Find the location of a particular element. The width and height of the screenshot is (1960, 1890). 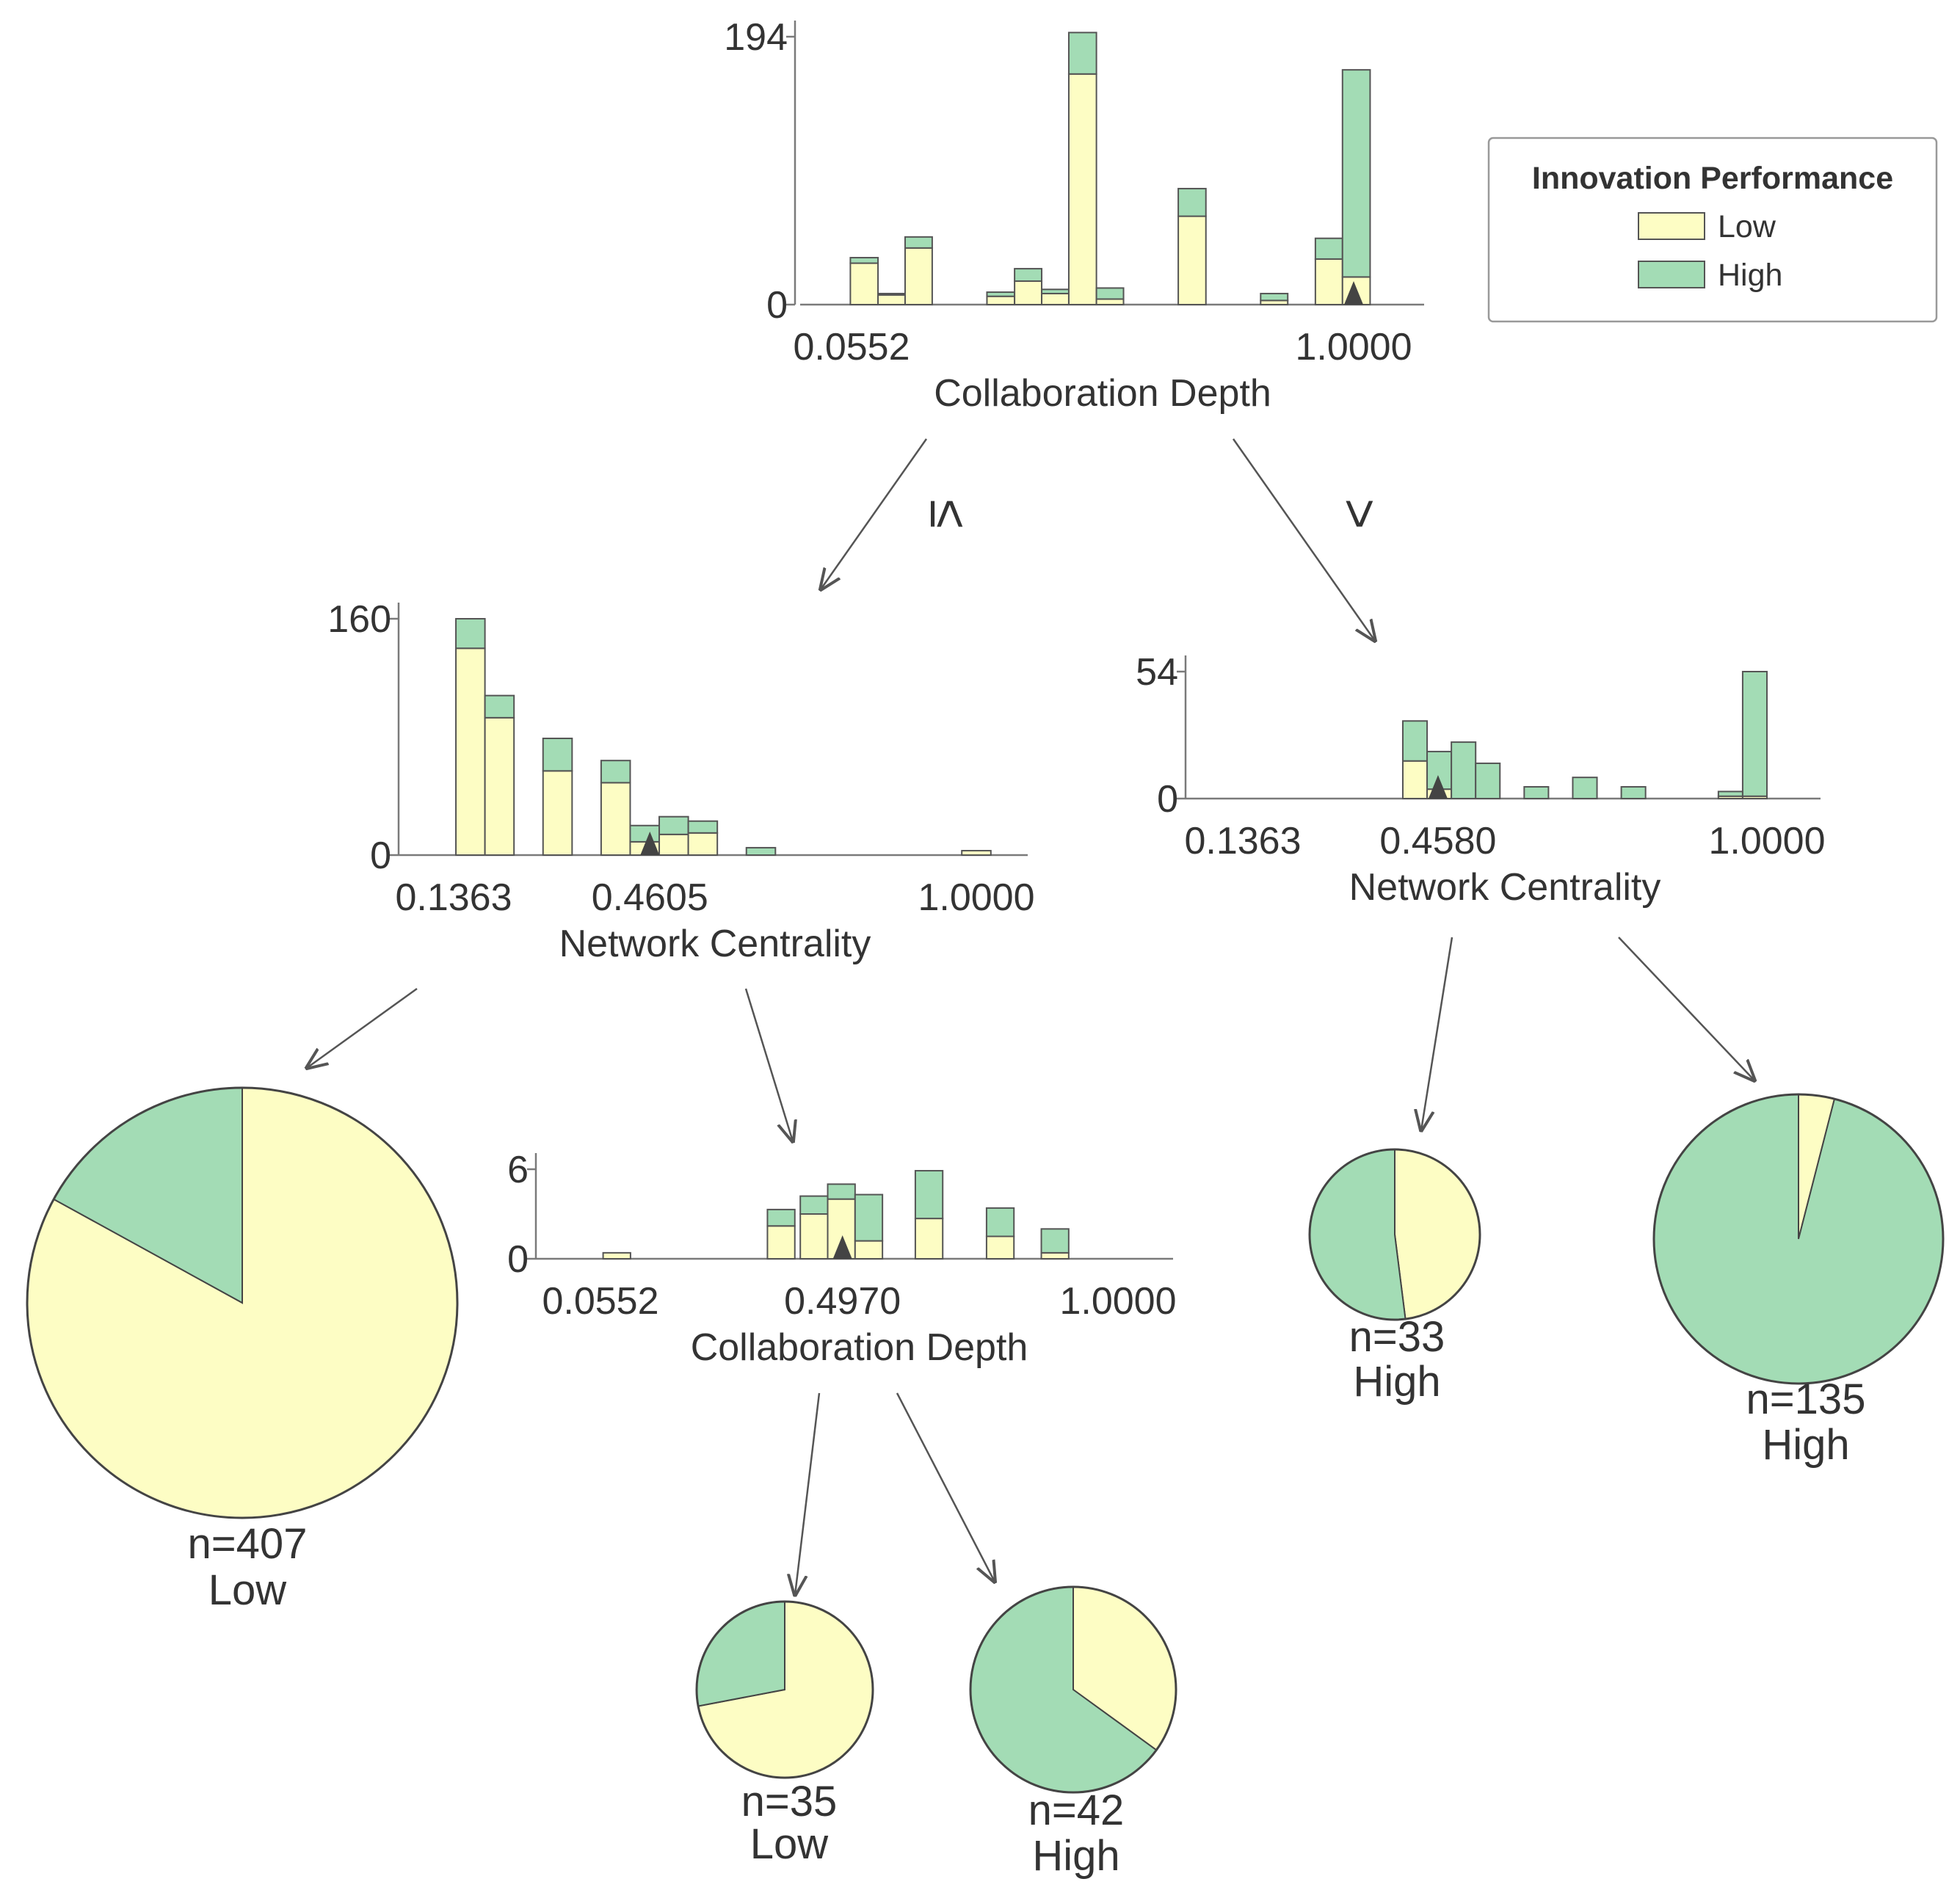

edge-left-leaf is located at coordinates (362, 1027).